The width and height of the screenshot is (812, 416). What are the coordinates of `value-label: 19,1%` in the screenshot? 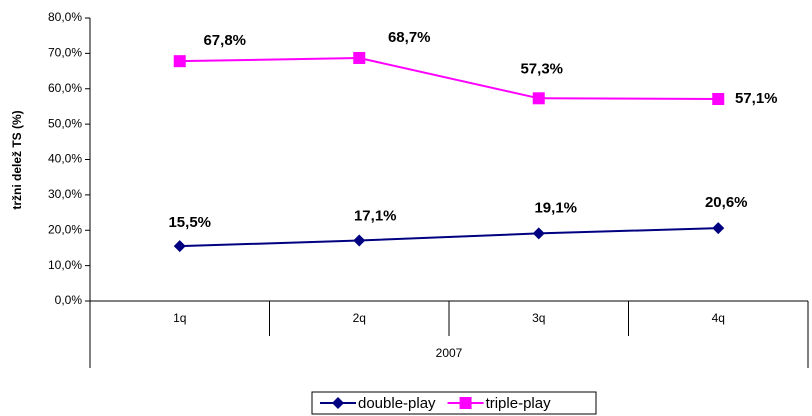 It's located at (555, 207).